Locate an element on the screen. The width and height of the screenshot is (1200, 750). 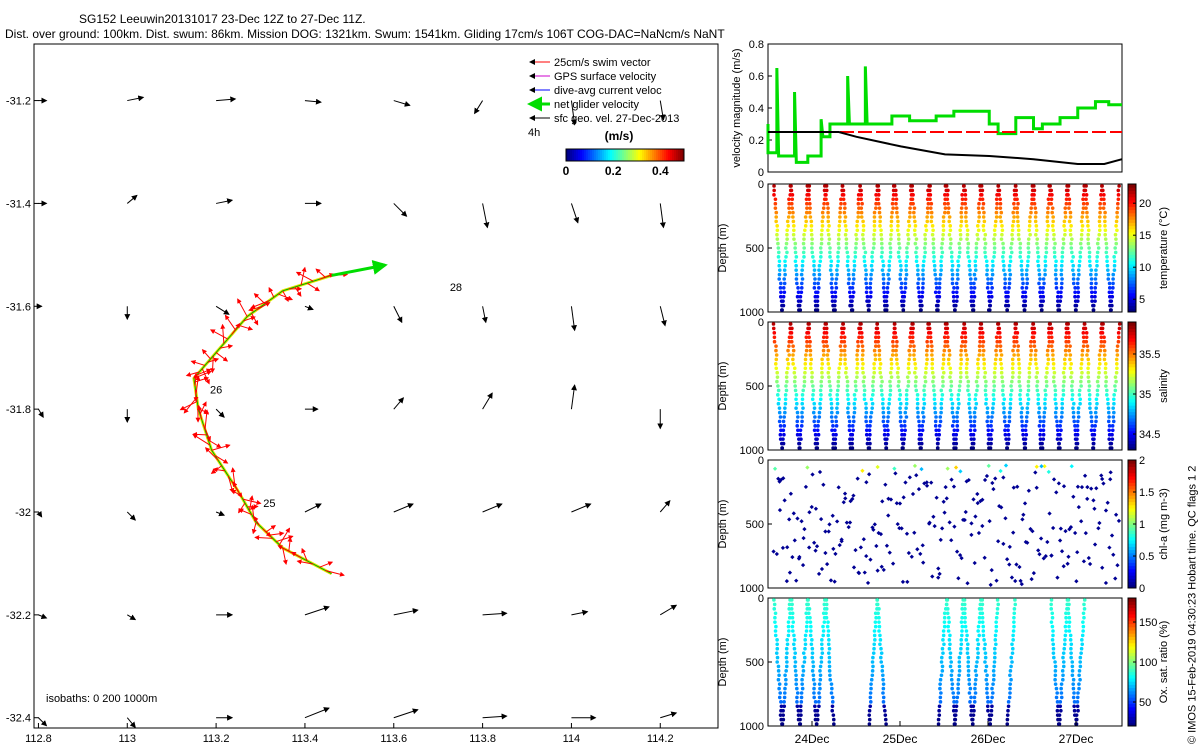
temperature-colorbar-cell is located at coordinates (1132, 227).